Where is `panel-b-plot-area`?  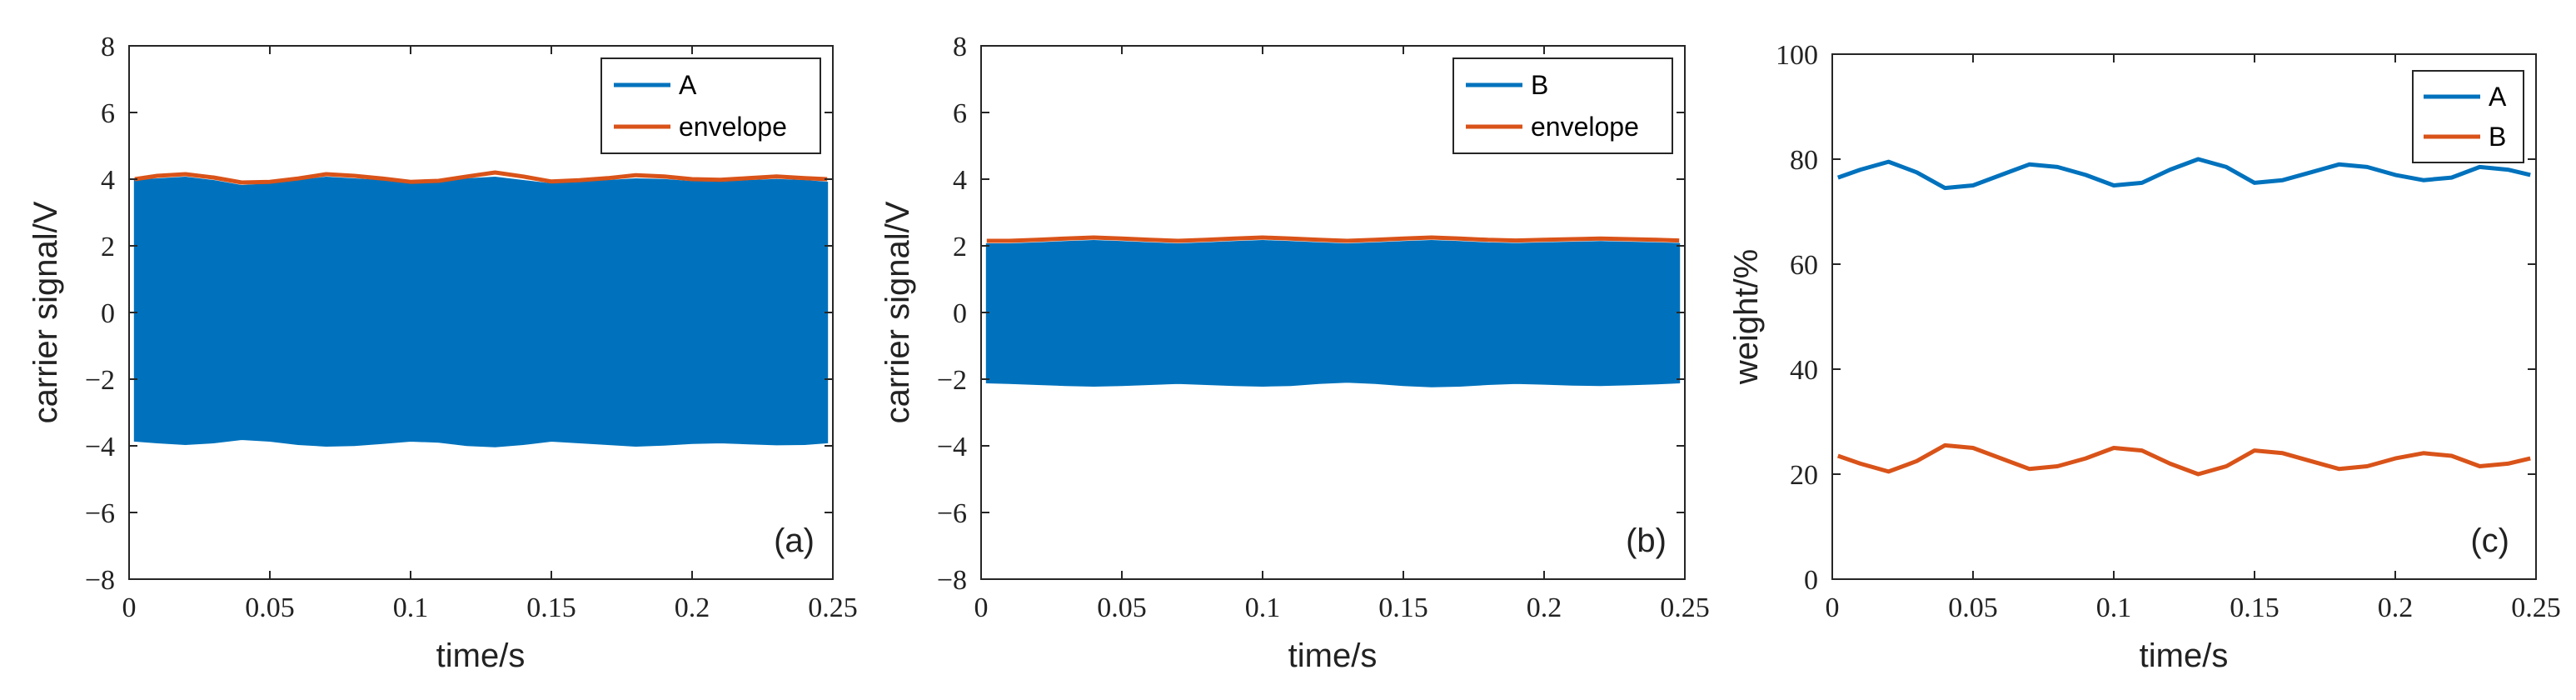
panel-b-plot-area is located at coordinates (1333, 311).